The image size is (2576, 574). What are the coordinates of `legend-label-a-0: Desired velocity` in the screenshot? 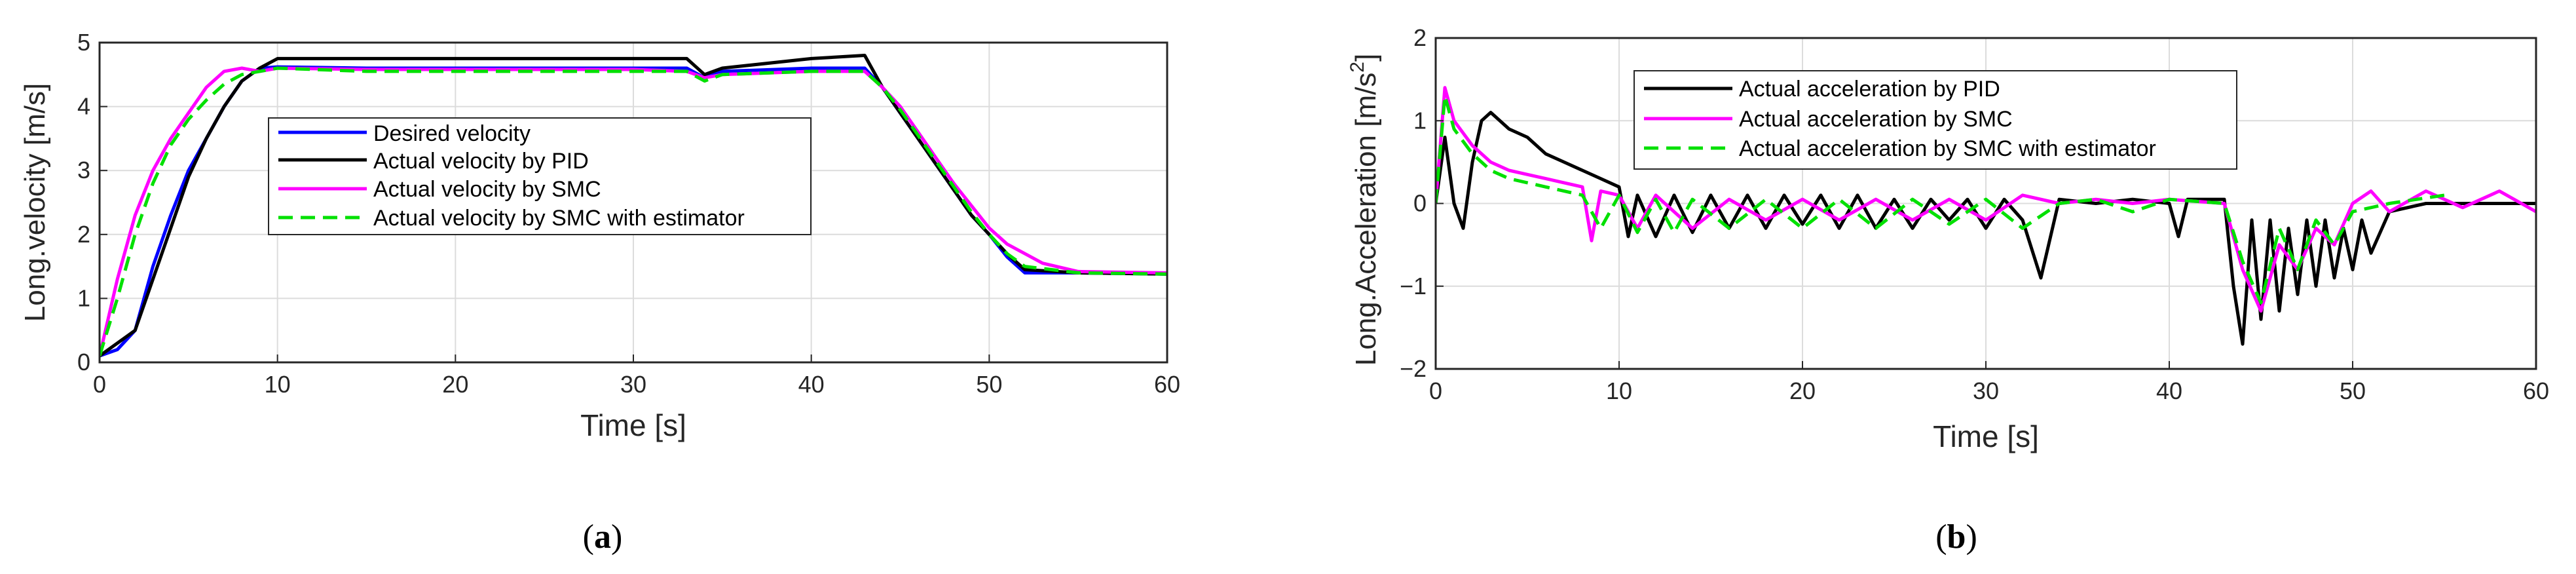 It's located at (452, 133).